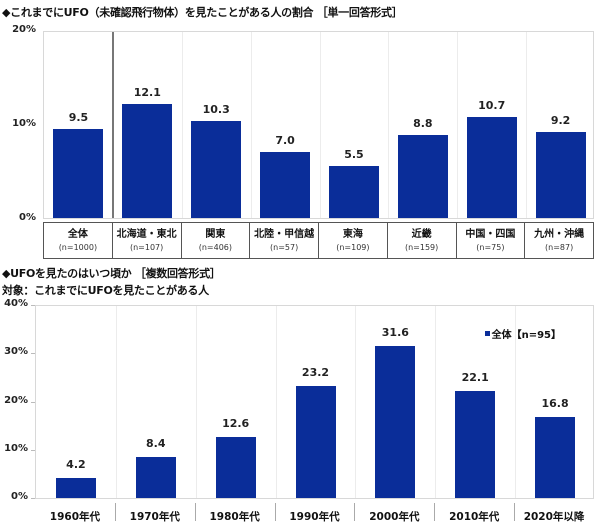 This screenshot has height=524, width=600. What do you see at coordinates (475, 378) in the screenshot?
I see `value-label: 22.1` at bounding box center [475, 378].